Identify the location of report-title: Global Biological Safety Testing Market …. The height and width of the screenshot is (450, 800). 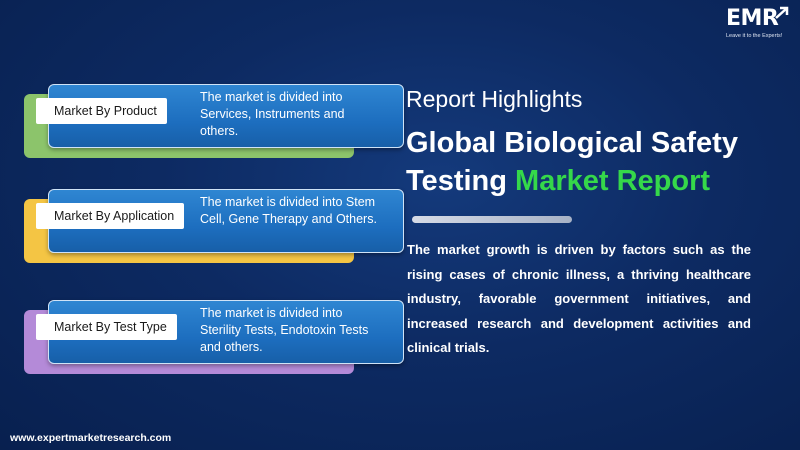
(596, 162).